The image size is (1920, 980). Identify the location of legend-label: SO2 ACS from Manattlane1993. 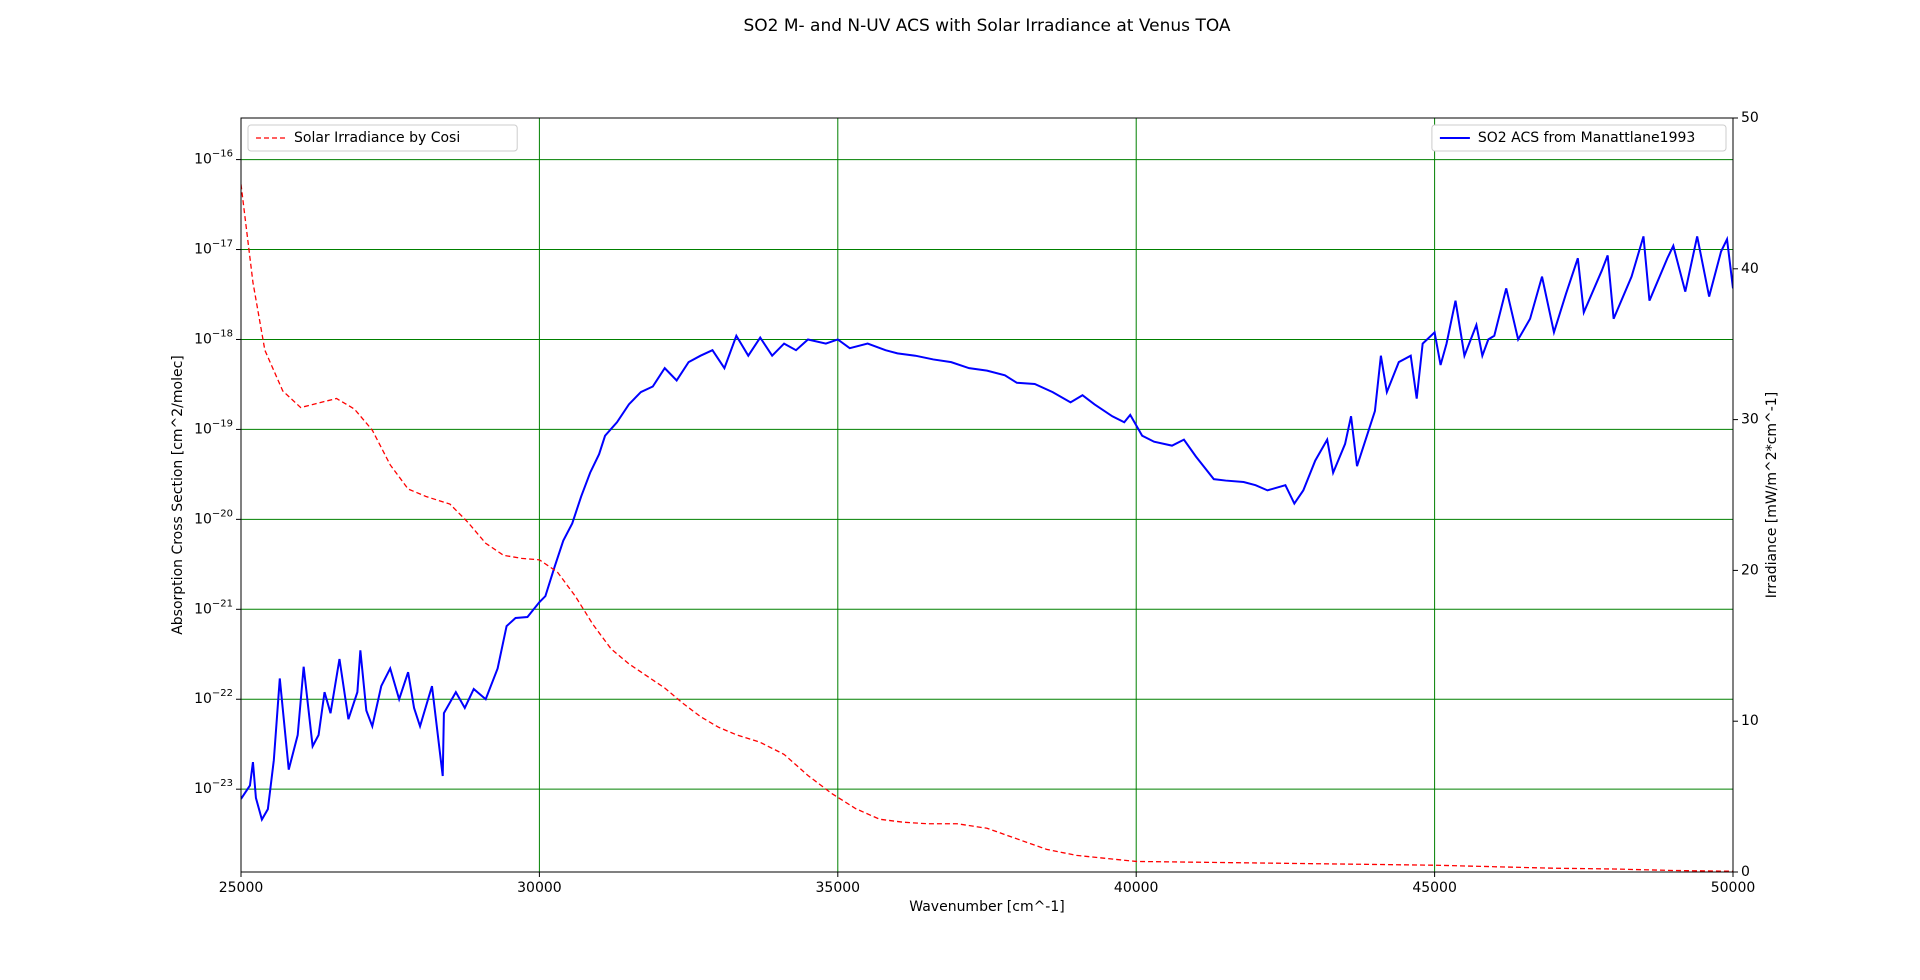
(1586, 138).